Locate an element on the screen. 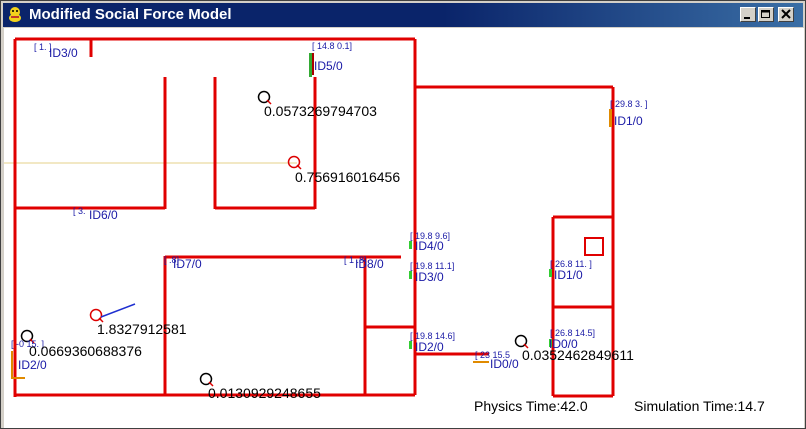  velocity-vector is located at coordinates (118, 310).